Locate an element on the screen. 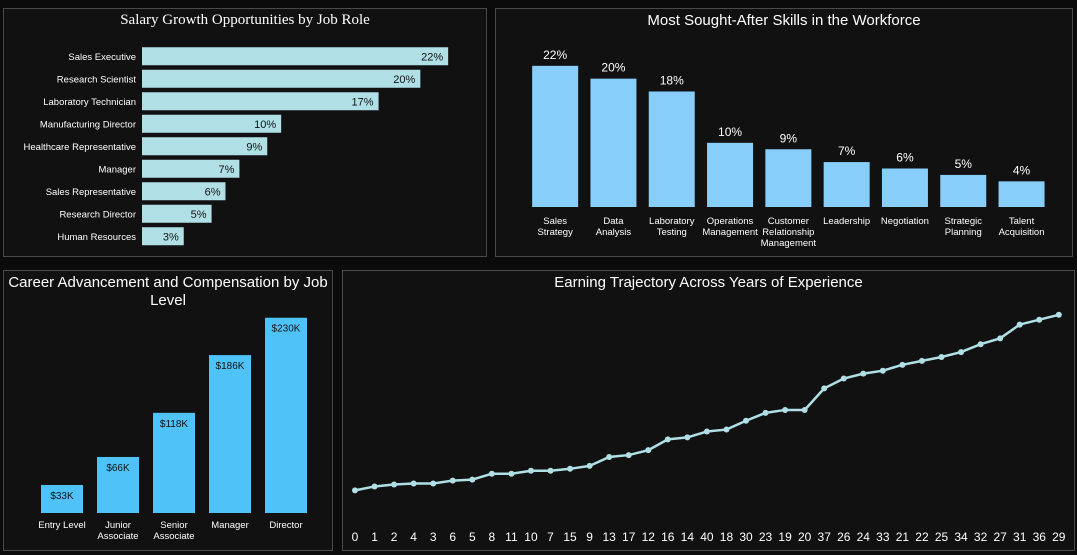  level-value-label: $33K is located at coordinates (62, 496).